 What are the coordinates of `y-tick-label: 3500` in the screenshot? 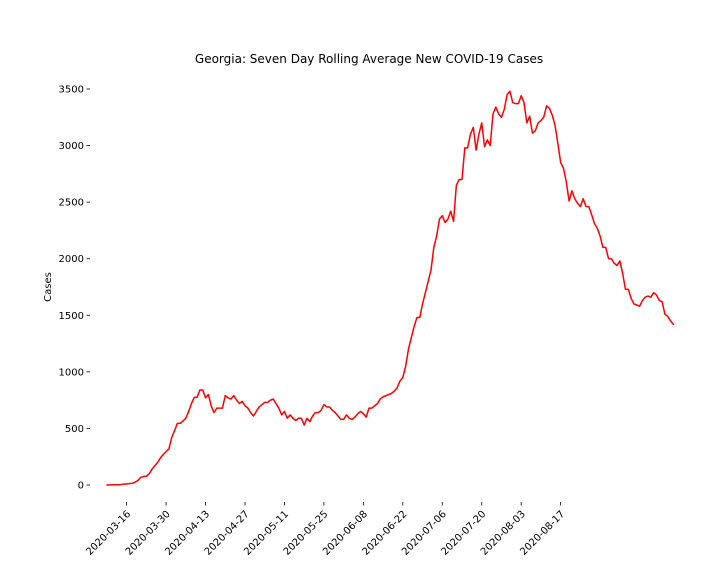 It's located at (71, 89).